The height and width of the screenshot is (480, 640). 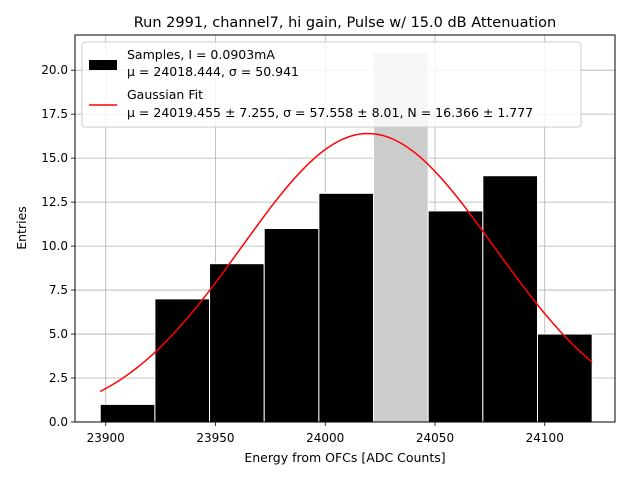 What do you see at coordinates (165, 94) in the screenshot?
I see `legend-fit-label: Gaussian Fit` at bounding box center [165, 94].